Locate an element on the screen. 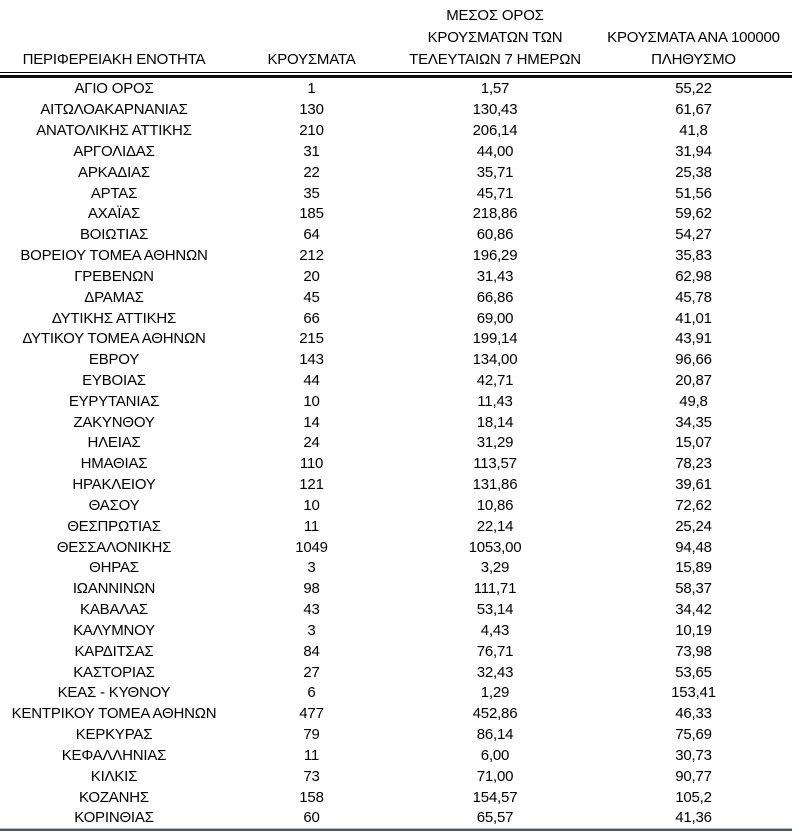 The image size is (792, 834). cell-regional-unit: ΑΡΓΟΛΙΔΑΣ is located at coordinates (114, 151).